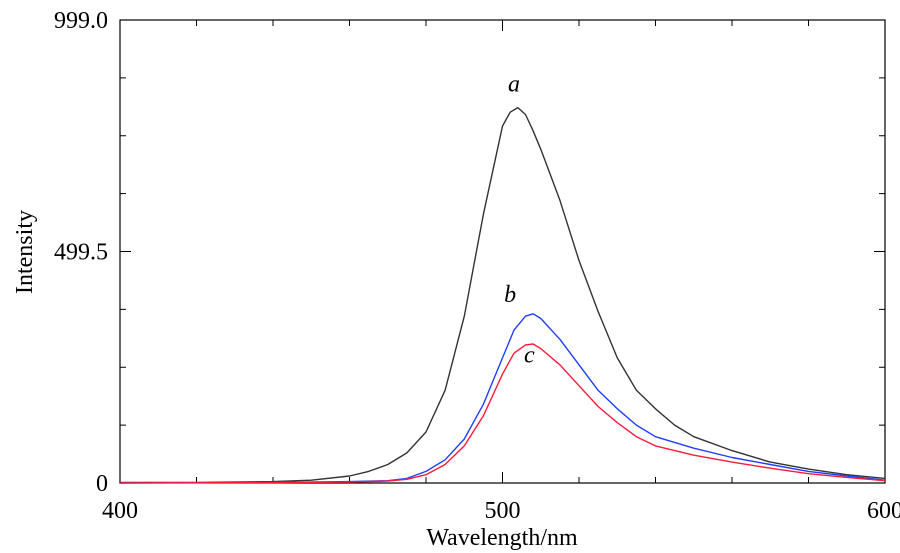  What do you see at coordinates (510, 295) in the screenshot?
I see `series-annotation-b: b` at bounding box center [510, 295].